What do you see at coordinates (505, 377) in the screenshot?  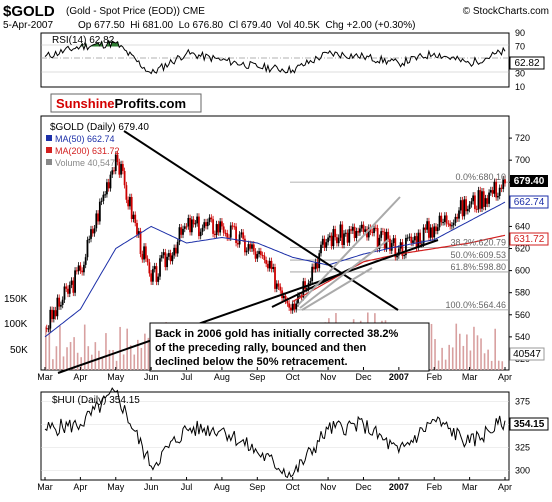 I see `x-axis-label: Apr` at bounding box center [505, 377].